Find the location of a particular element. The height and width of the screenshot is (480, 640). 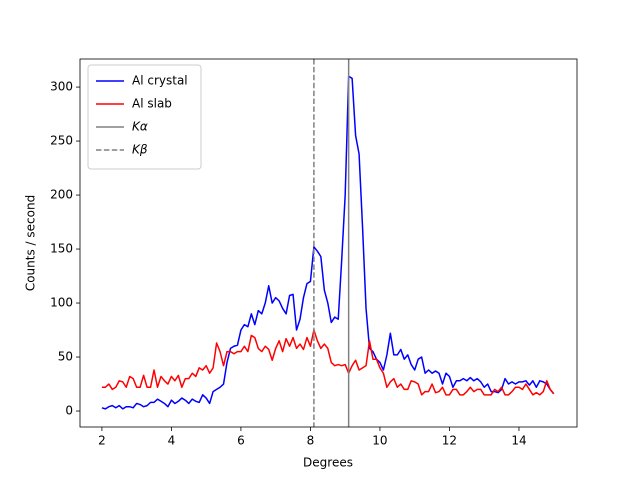

y-tick-label: 100 is located at coordinates (61, 303).